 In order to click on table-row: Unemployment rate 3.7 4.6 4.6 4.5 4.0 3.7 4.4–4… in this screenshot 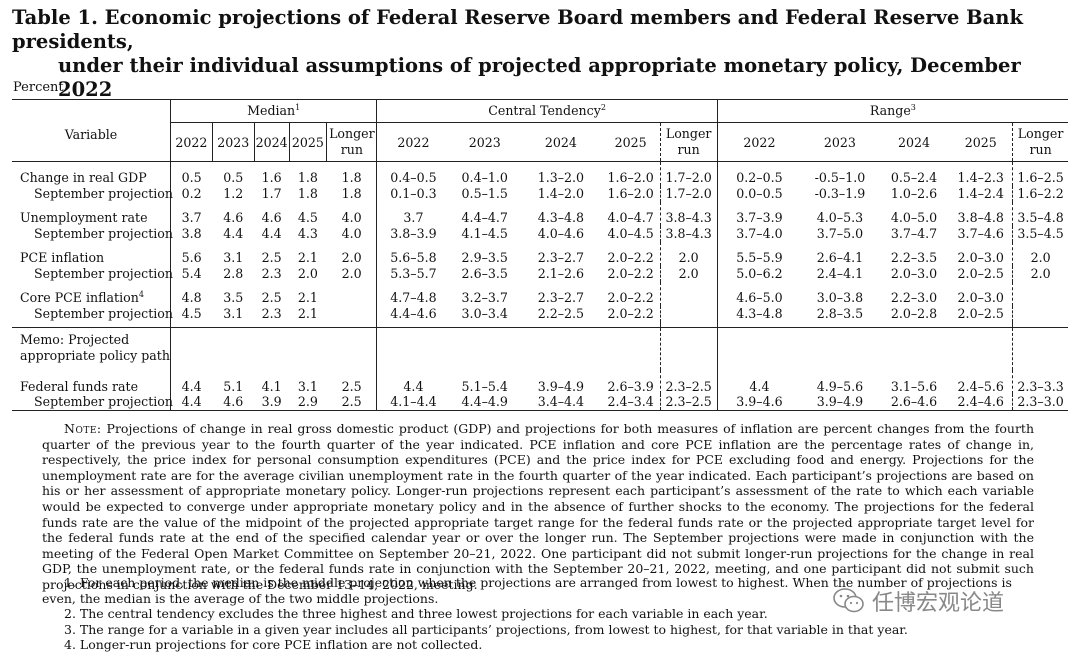, I will do `click(540, 213)`.